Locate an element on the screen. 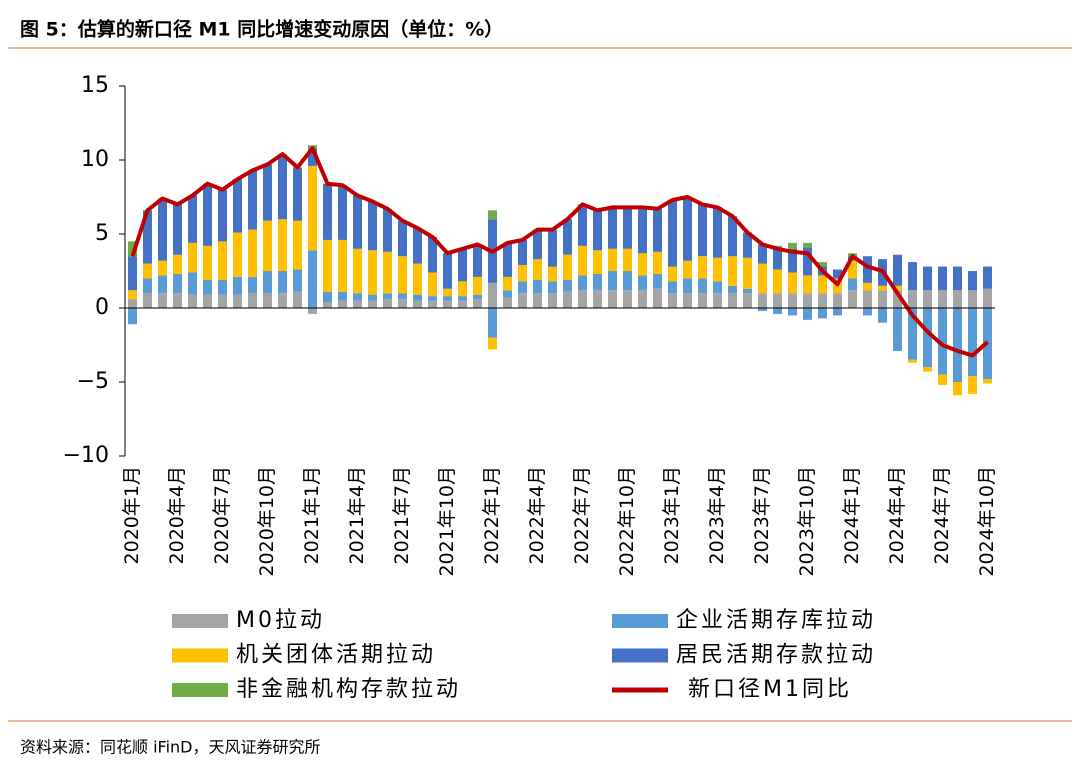 The height and width of the screenshot is (779, 1080). x-tick-label: 2021年7月 is located at coordinates (402, 515).